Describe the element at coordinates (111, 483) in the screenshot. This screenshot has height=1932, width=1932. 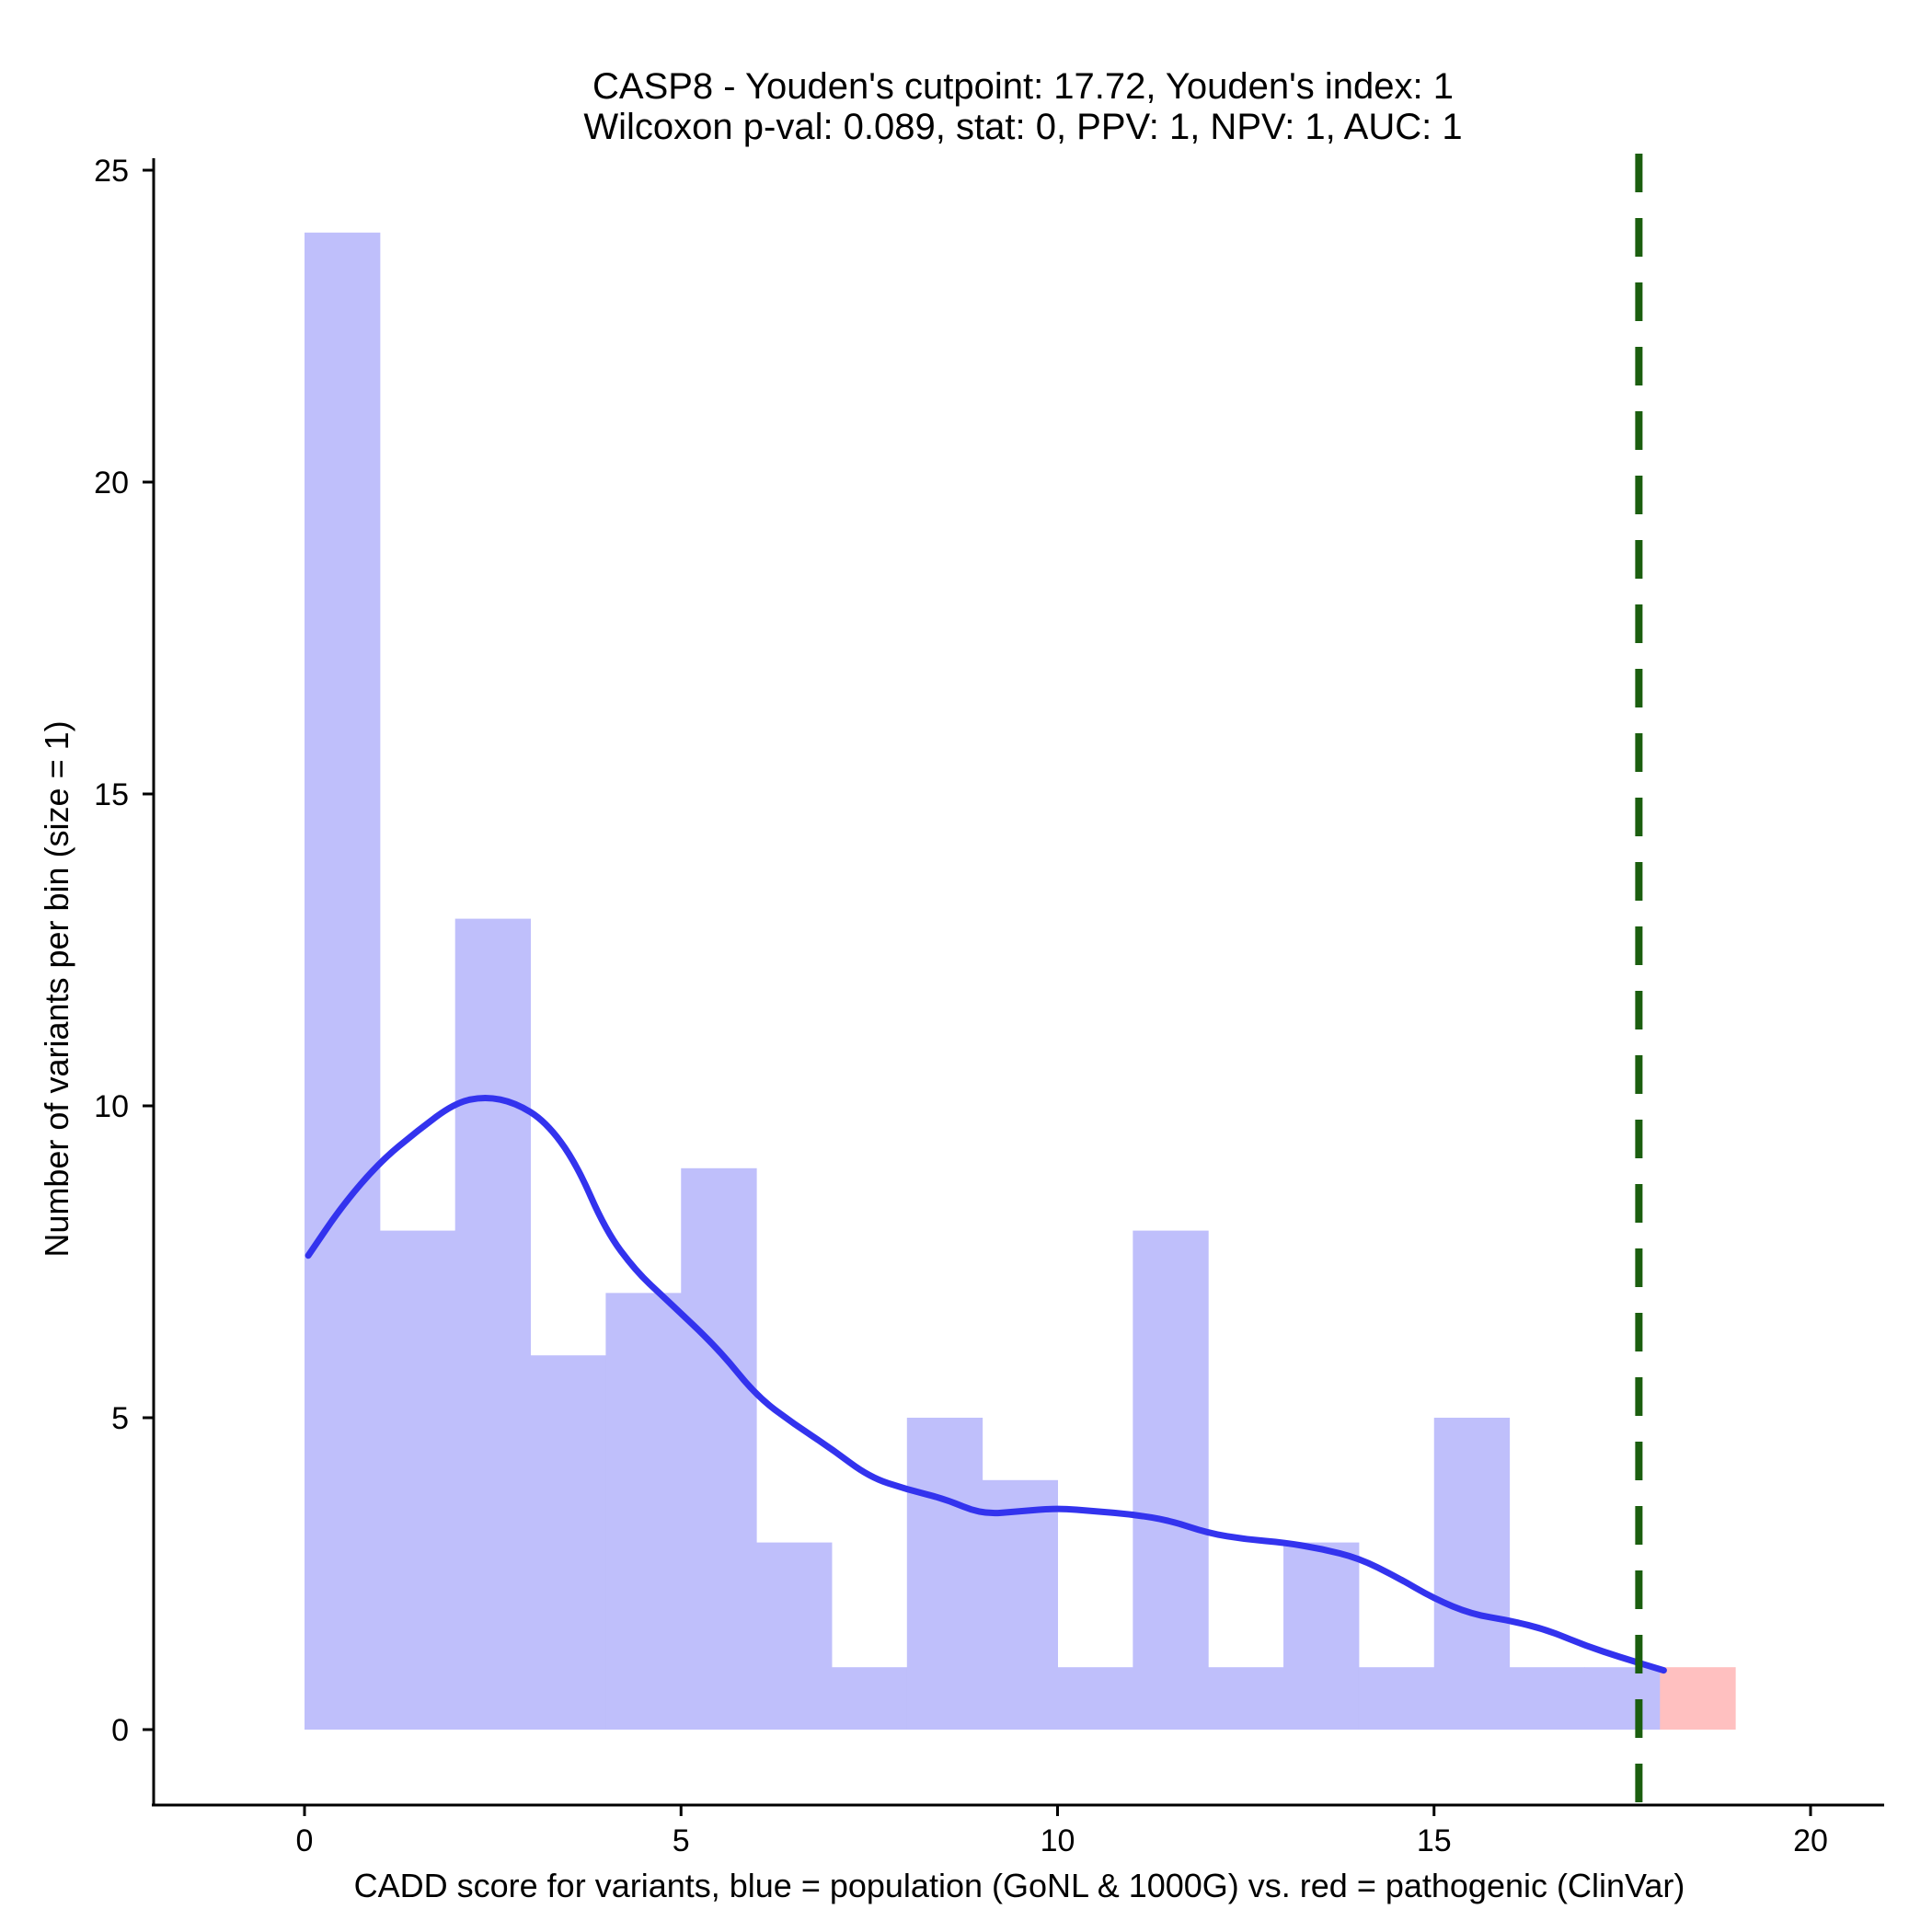
I see `y-tick-label-20: 20` at that location.